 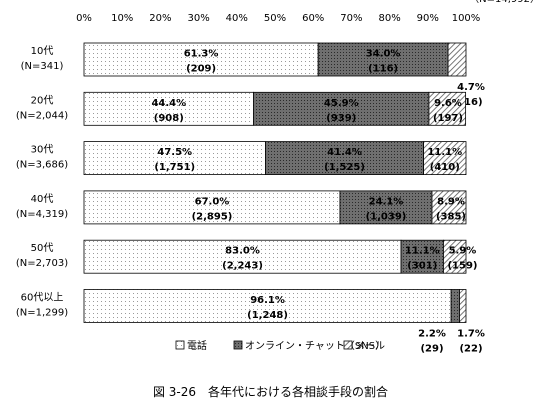 What do you see at coordinates (448, 118) in the screenshot?
I see `data-label-count: (197)` at bounding box center [448, 118].